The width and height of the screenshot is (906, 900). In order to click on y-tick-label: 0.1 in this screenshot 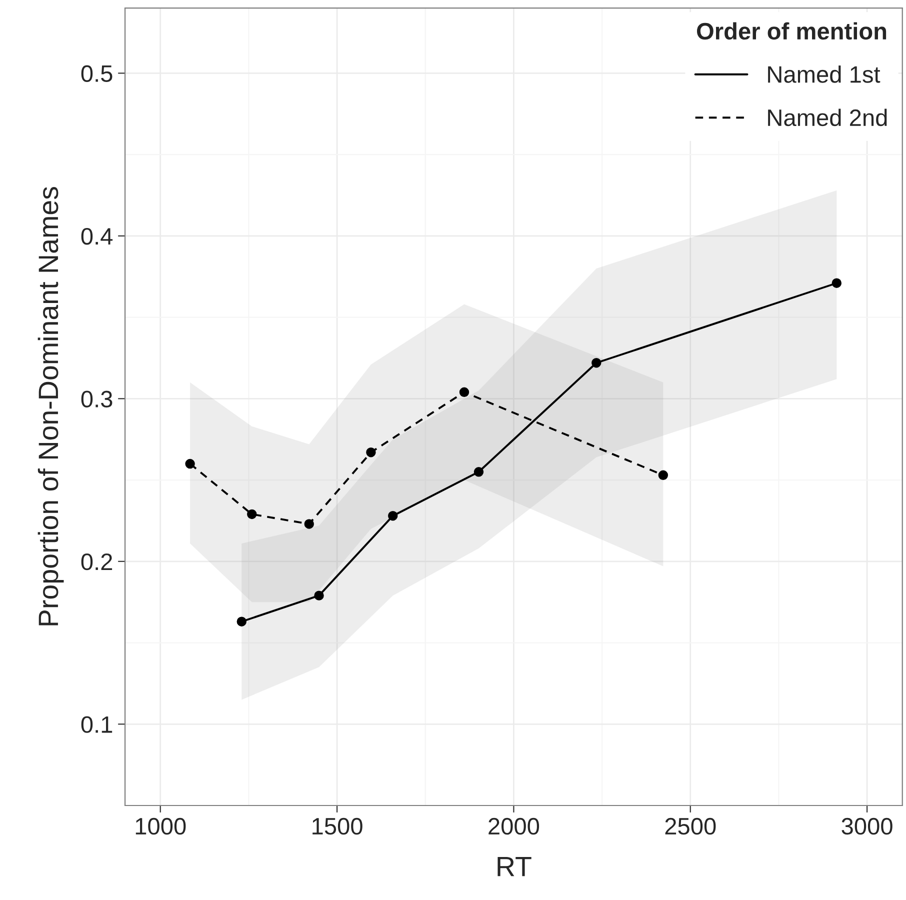, I will do `click(96, 724)`.